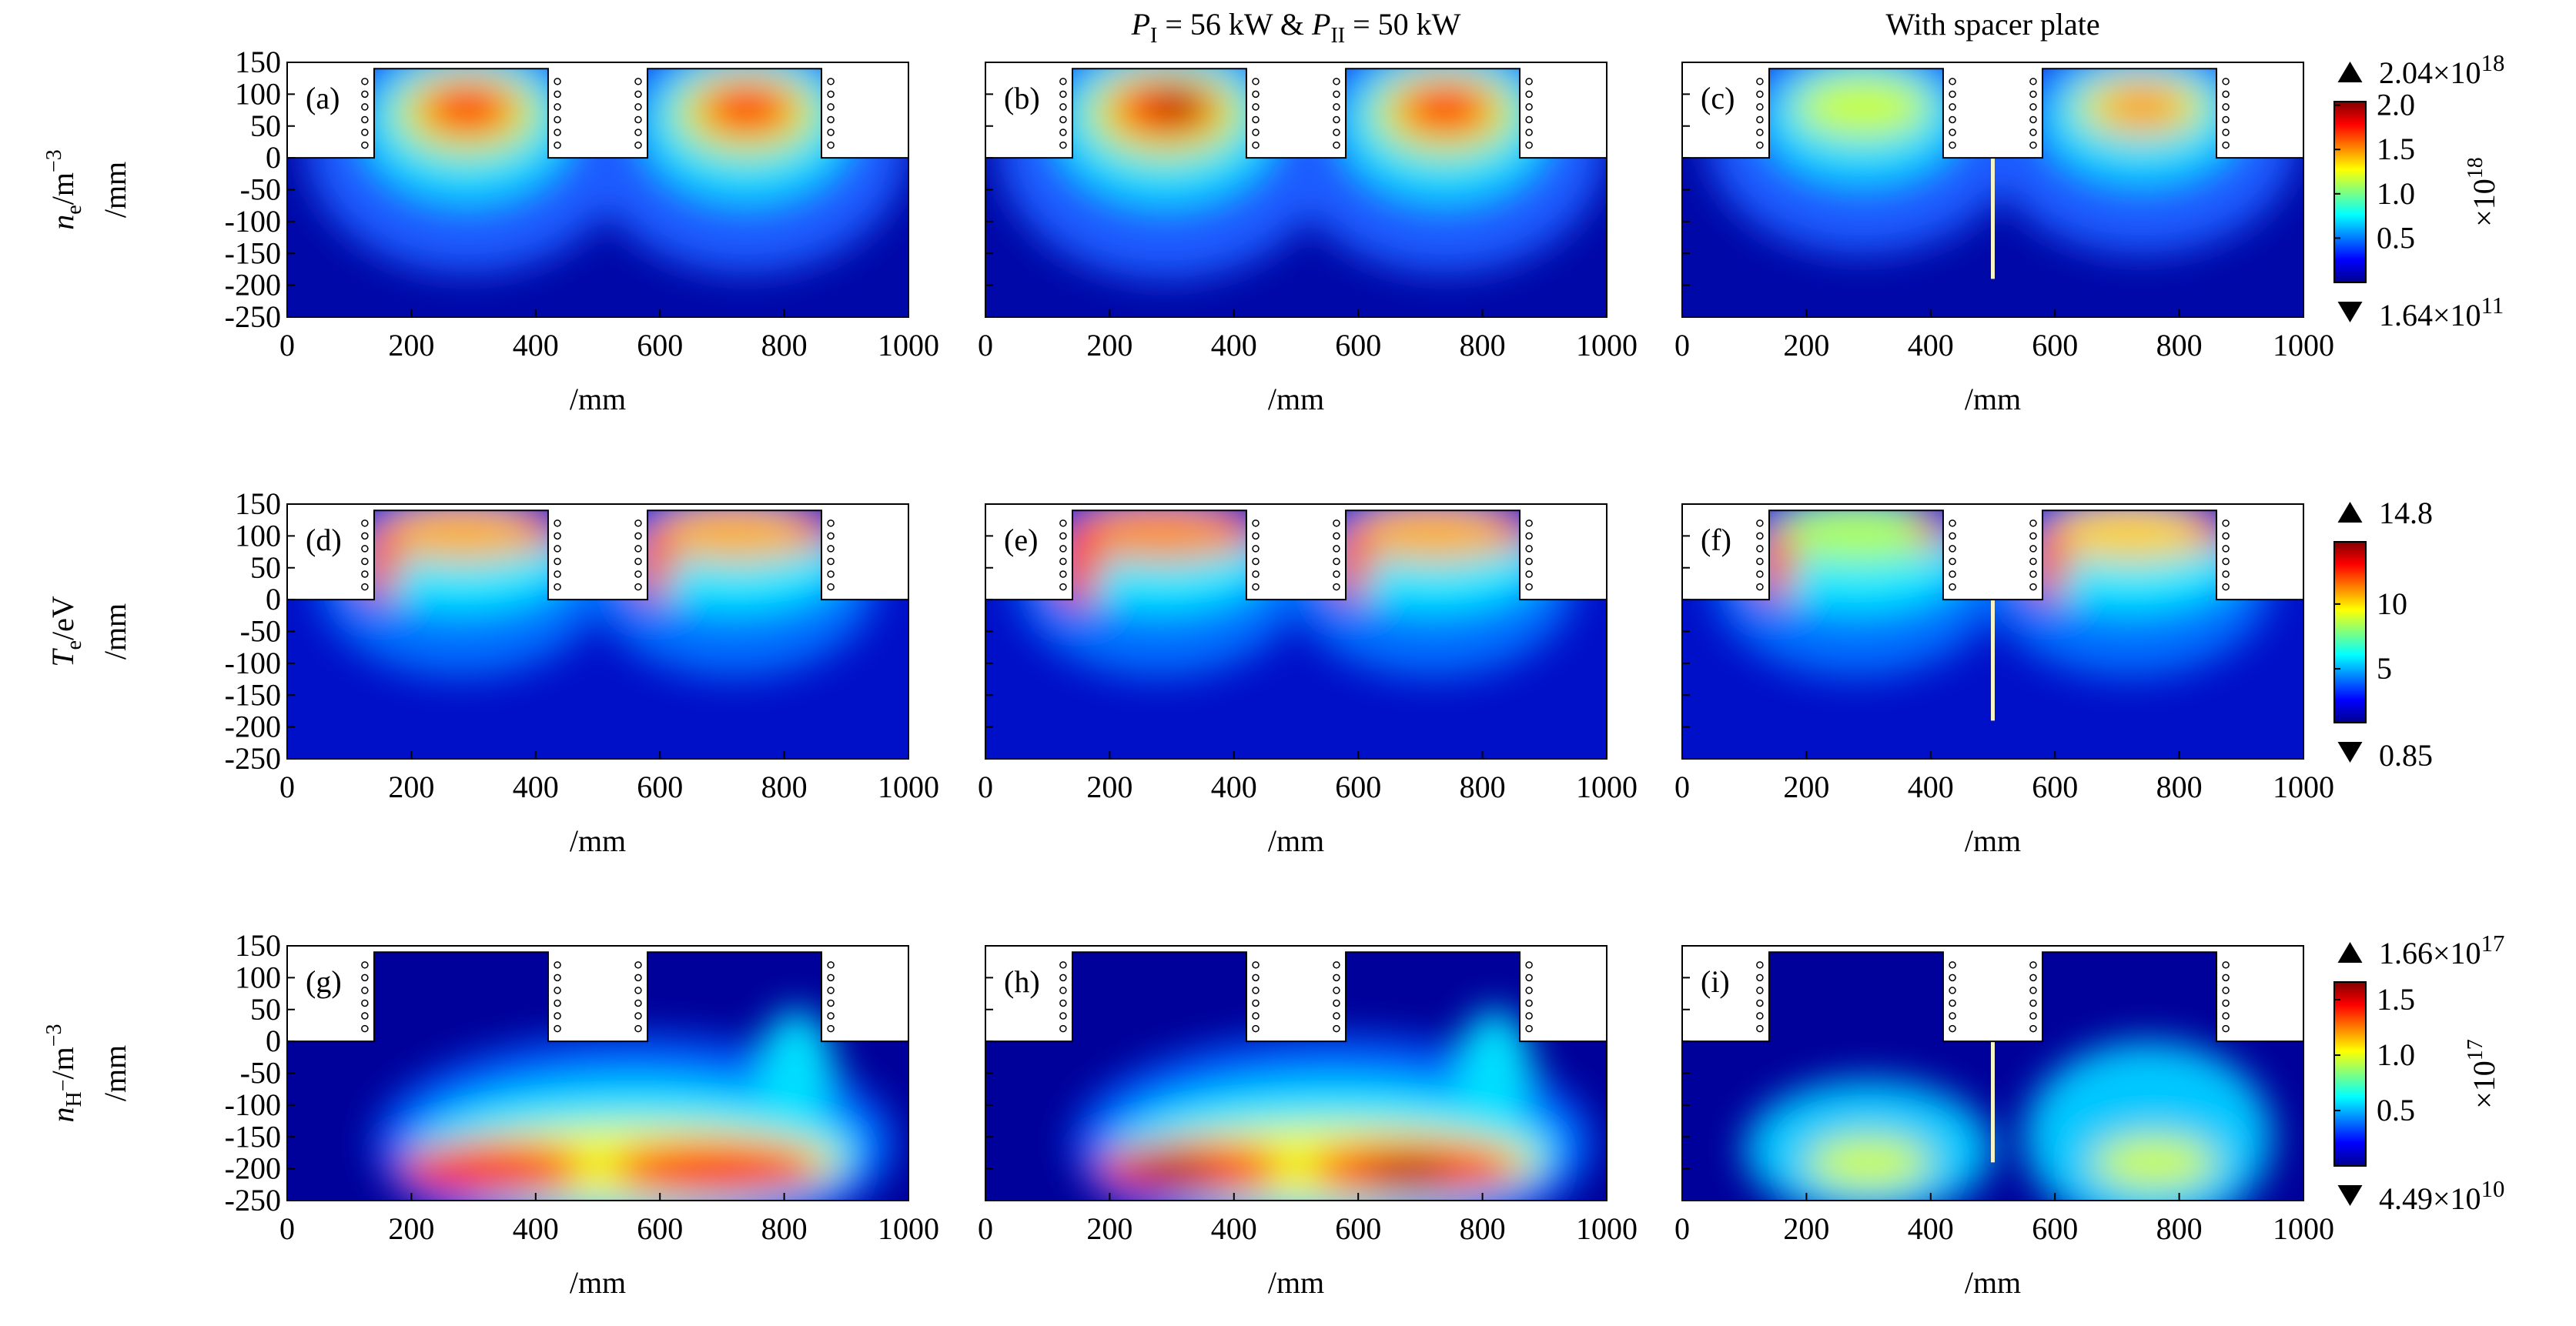 The image size is (2576, 1326). What do you see at coordinates (2484, 203) in the screenshot?
I see `text-part: ×10` at bounding box center [2484, 203].